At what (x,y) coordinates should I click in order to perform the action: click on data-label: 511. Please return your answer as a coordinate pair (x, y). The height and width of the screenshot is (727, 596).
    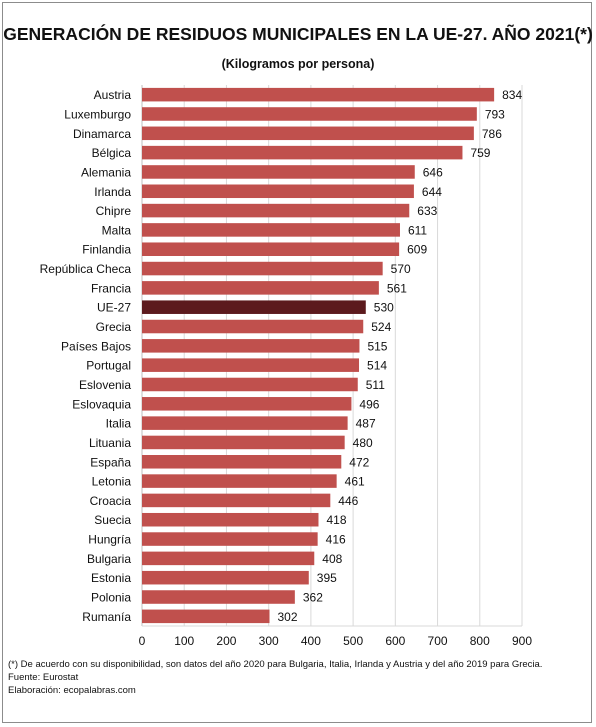
    Looking at the image, I should click on (375, 385).